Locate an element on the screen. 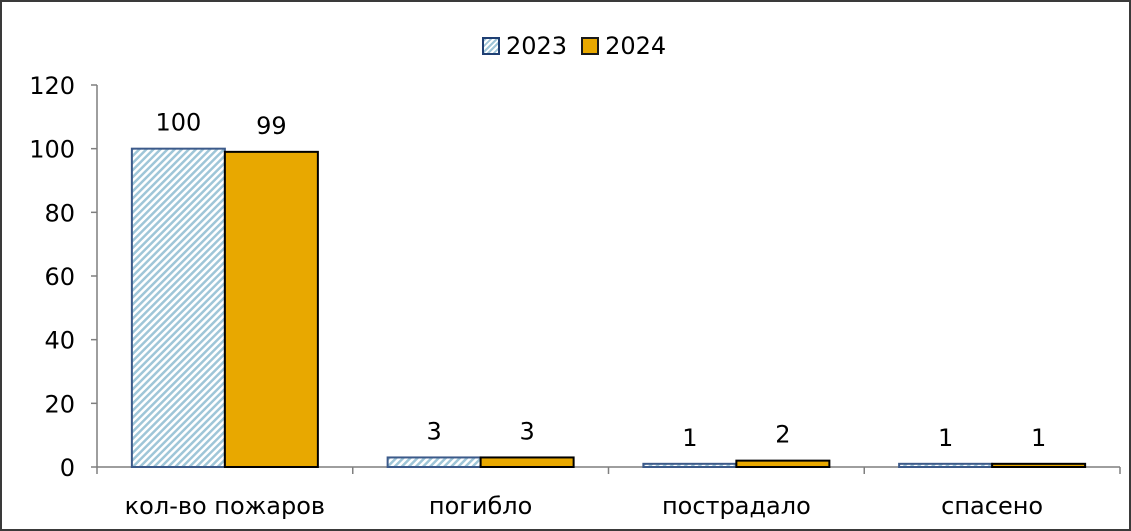  data-label-2023-3: 1 is located at coordinates (945, 438).